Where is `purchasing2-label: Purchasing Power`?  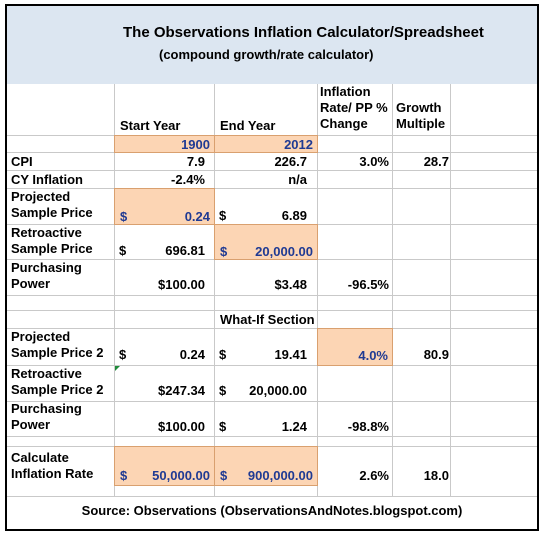
purchasing2-label: Purchasing Power is located at coordinates (46, 417).